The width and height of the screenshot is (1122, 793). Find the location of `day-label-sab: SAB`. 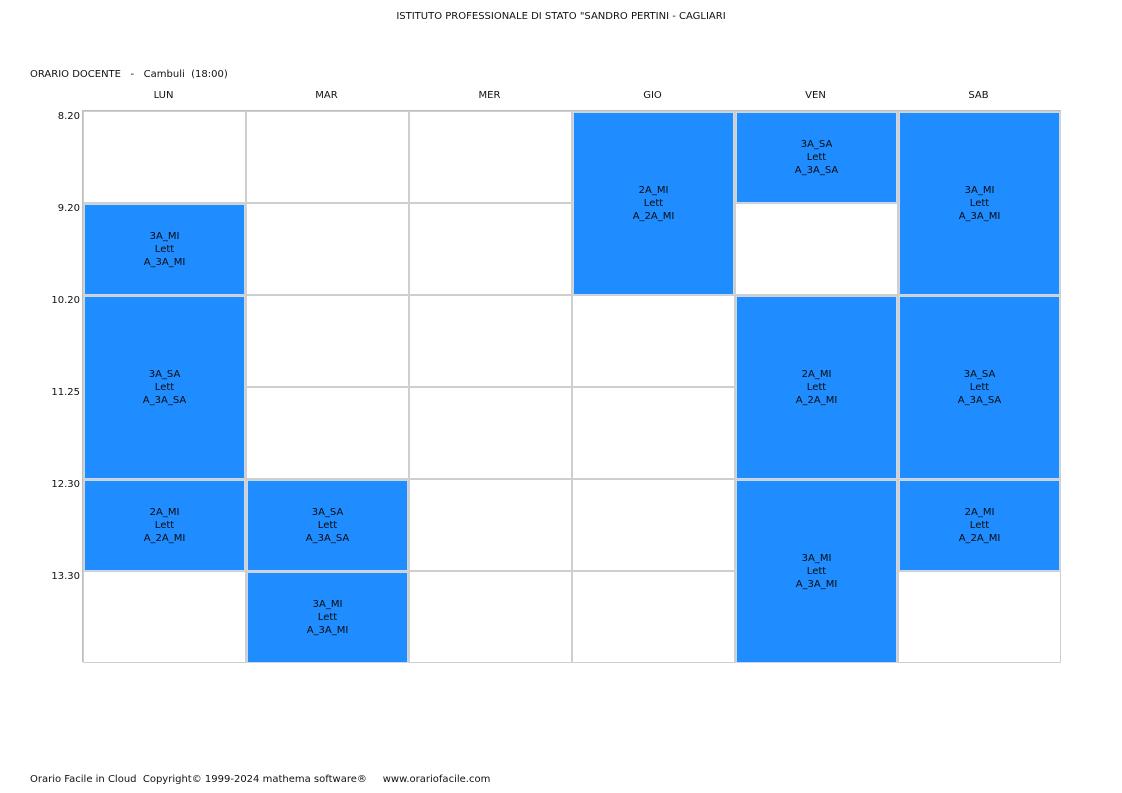

day-label-sab: SAB is located at coordinates (978, 95).